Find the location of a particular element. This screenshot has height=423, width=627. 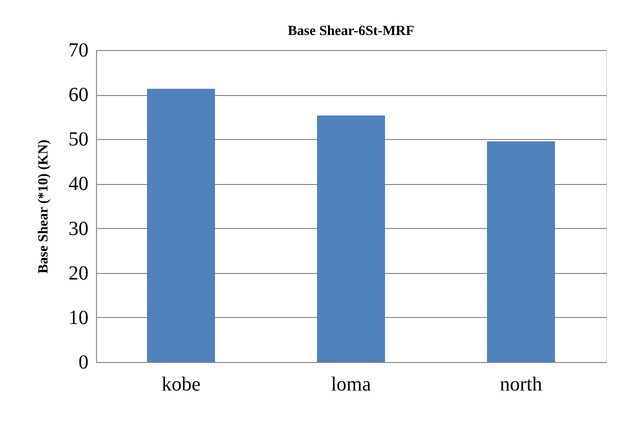

y-tick-label: 40 is located at coordinates (78, 184).